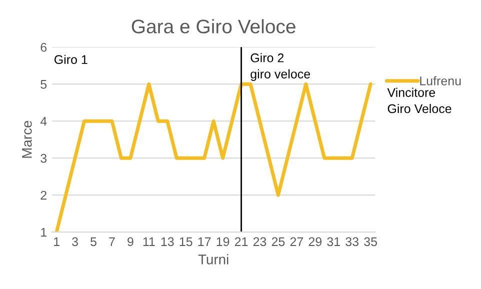  Describe the element at coordinates (278, 241) in the screenshot. I see `x-tick-label: 25` at that location.